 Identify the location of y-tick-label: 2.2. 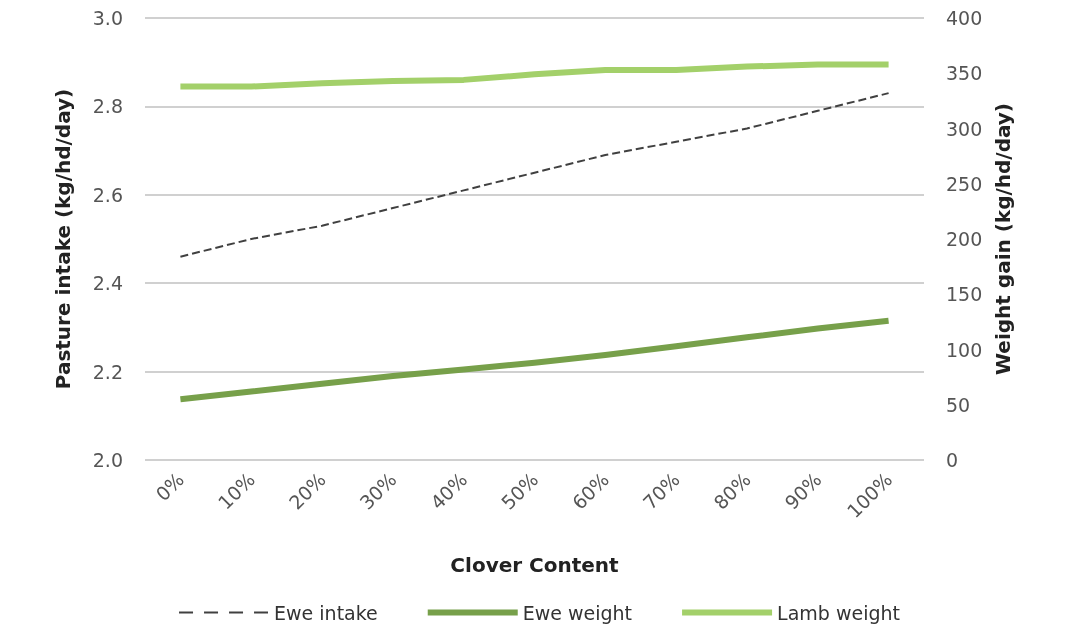
(107, 371).